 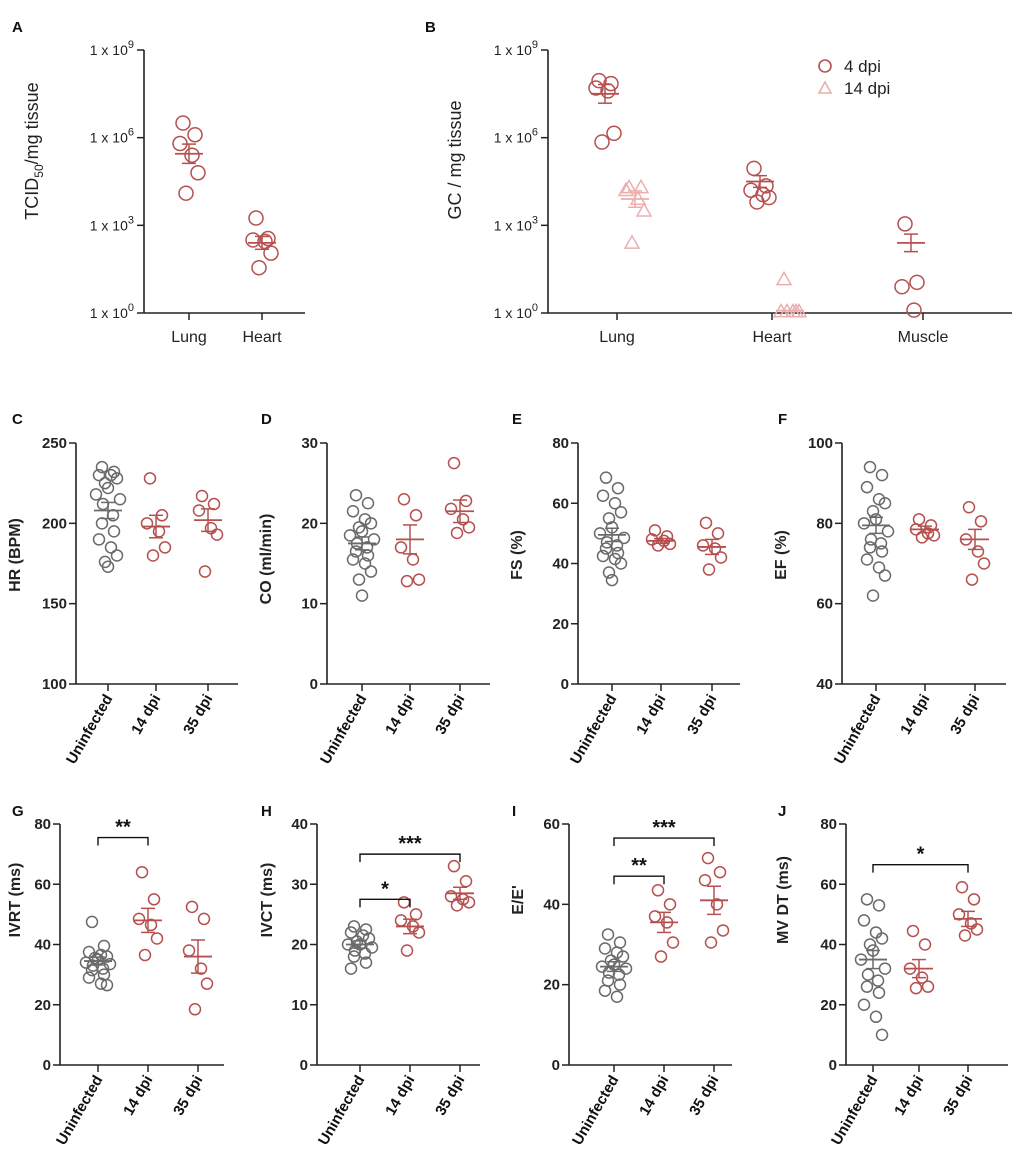 What do you see at coordinates (782, 419) in the screenshot?
I see `panel-label-F: F` at bounding box center [782, 419].